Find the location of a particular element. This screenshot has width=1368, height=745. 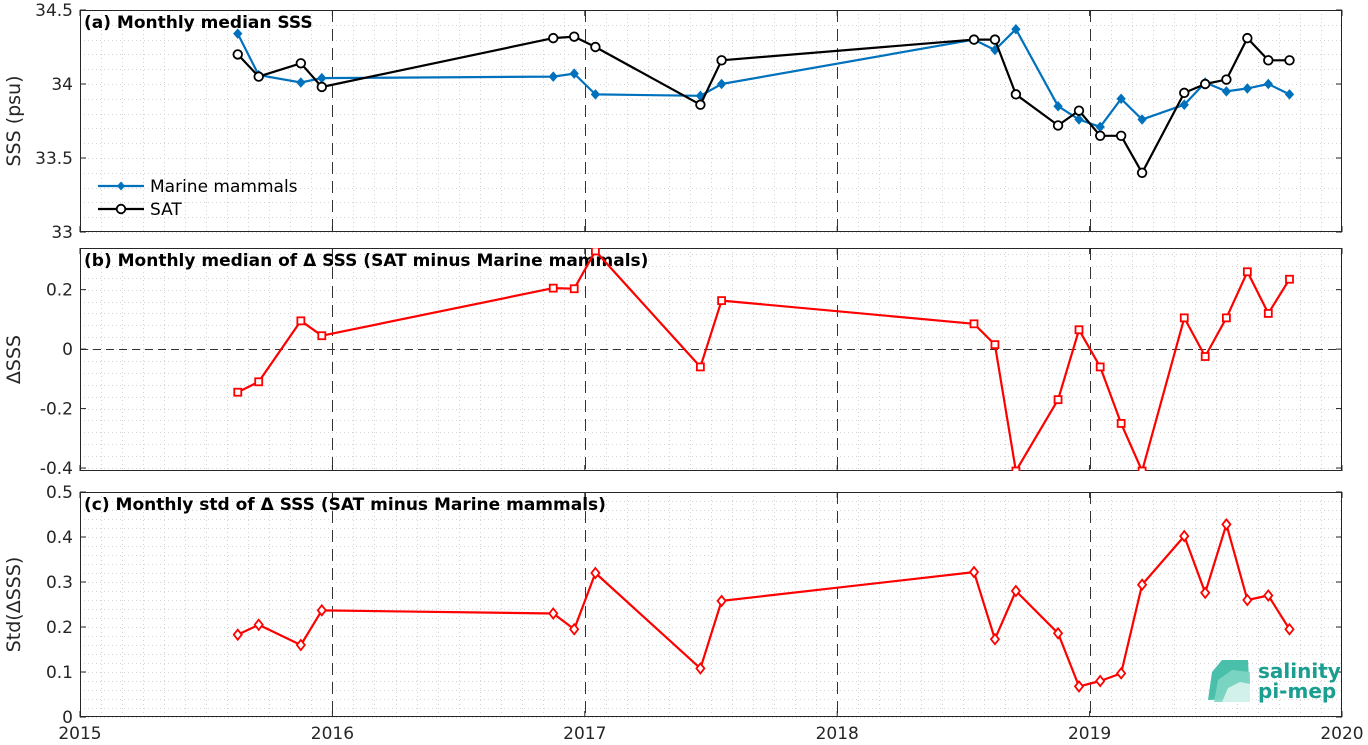

panel-title: (a) Monthly median SSS is located at coordinates (198, 23).